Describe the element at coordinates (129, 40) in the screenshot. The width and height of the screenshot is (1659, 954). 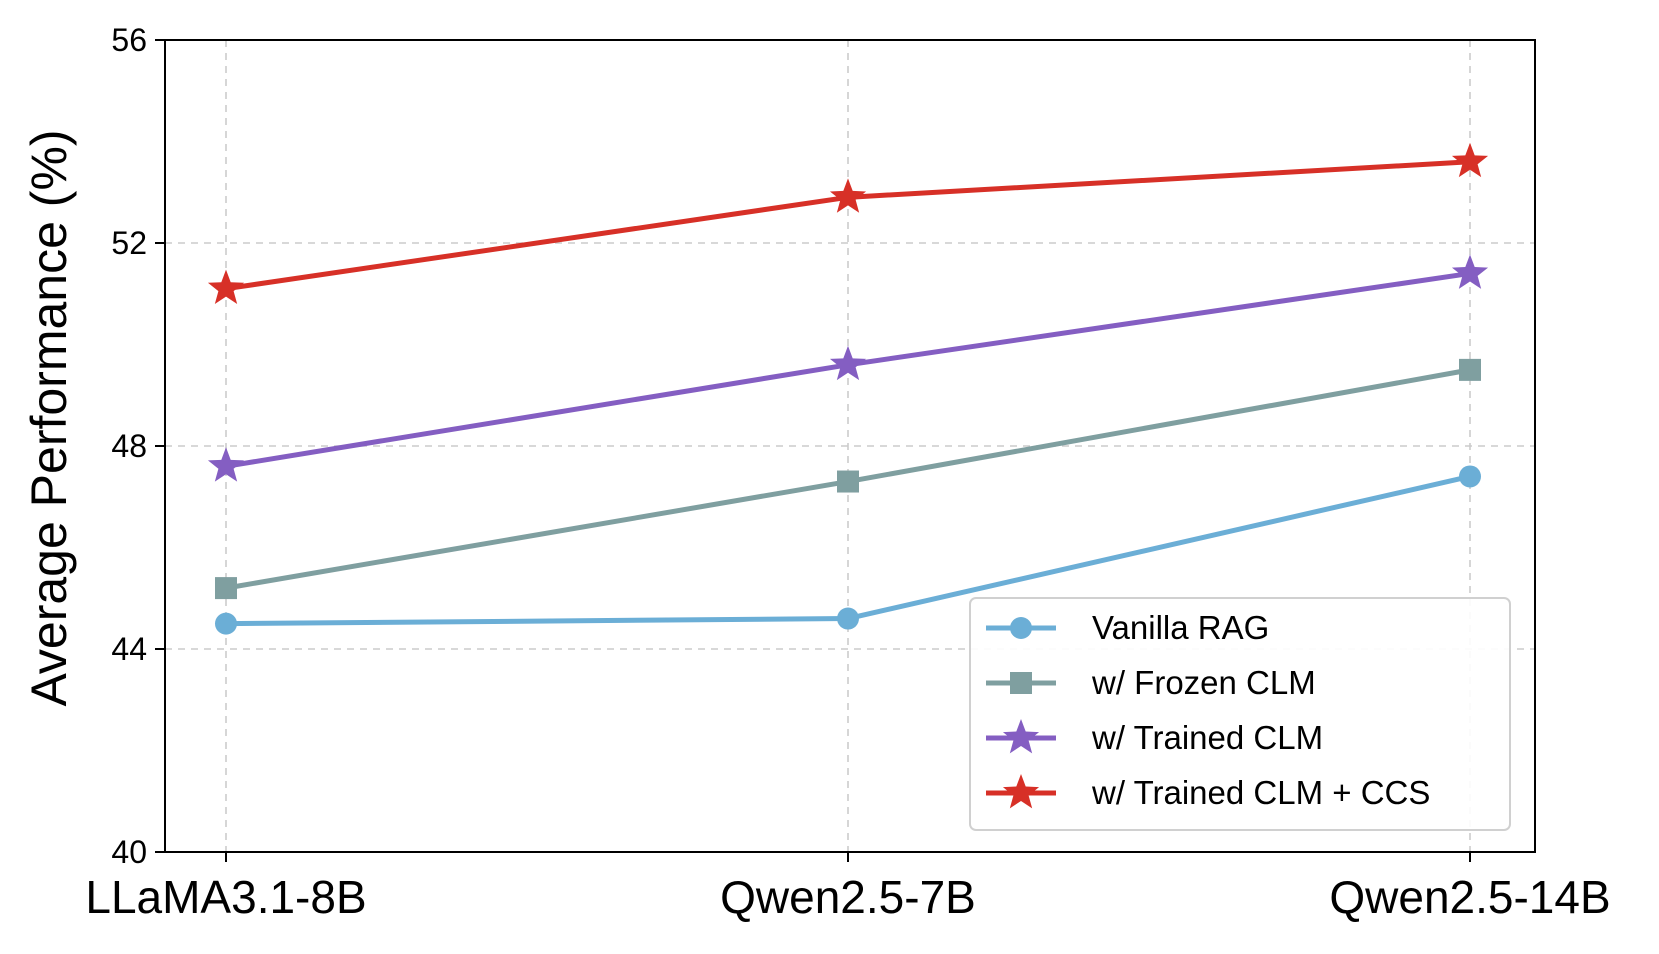
I see `y-tick-label: 56` at that location.